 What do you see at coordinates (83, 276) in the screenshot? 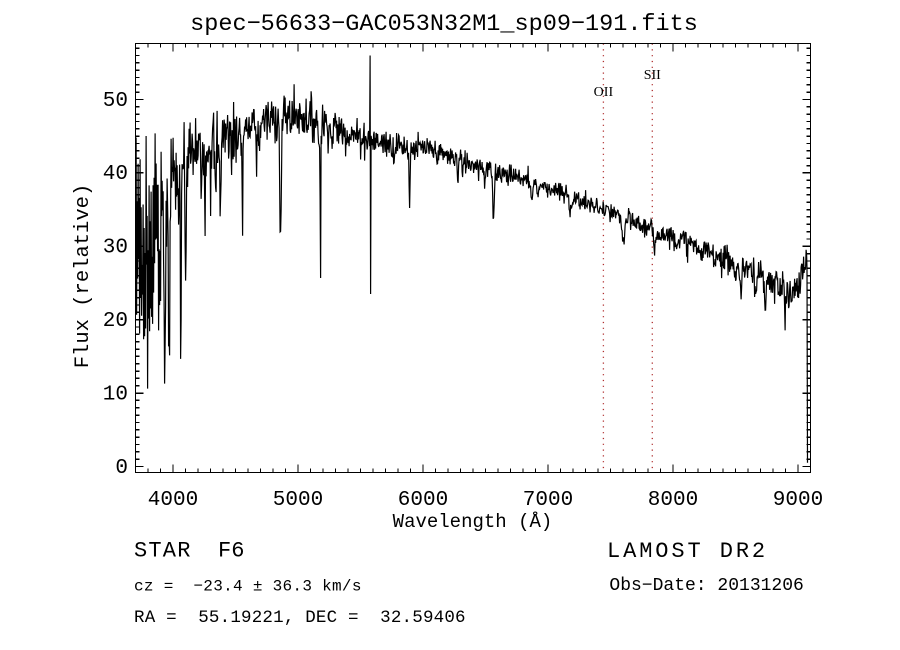
I see `svg-text: Flux (relative)` at bounding box center [83, 276].